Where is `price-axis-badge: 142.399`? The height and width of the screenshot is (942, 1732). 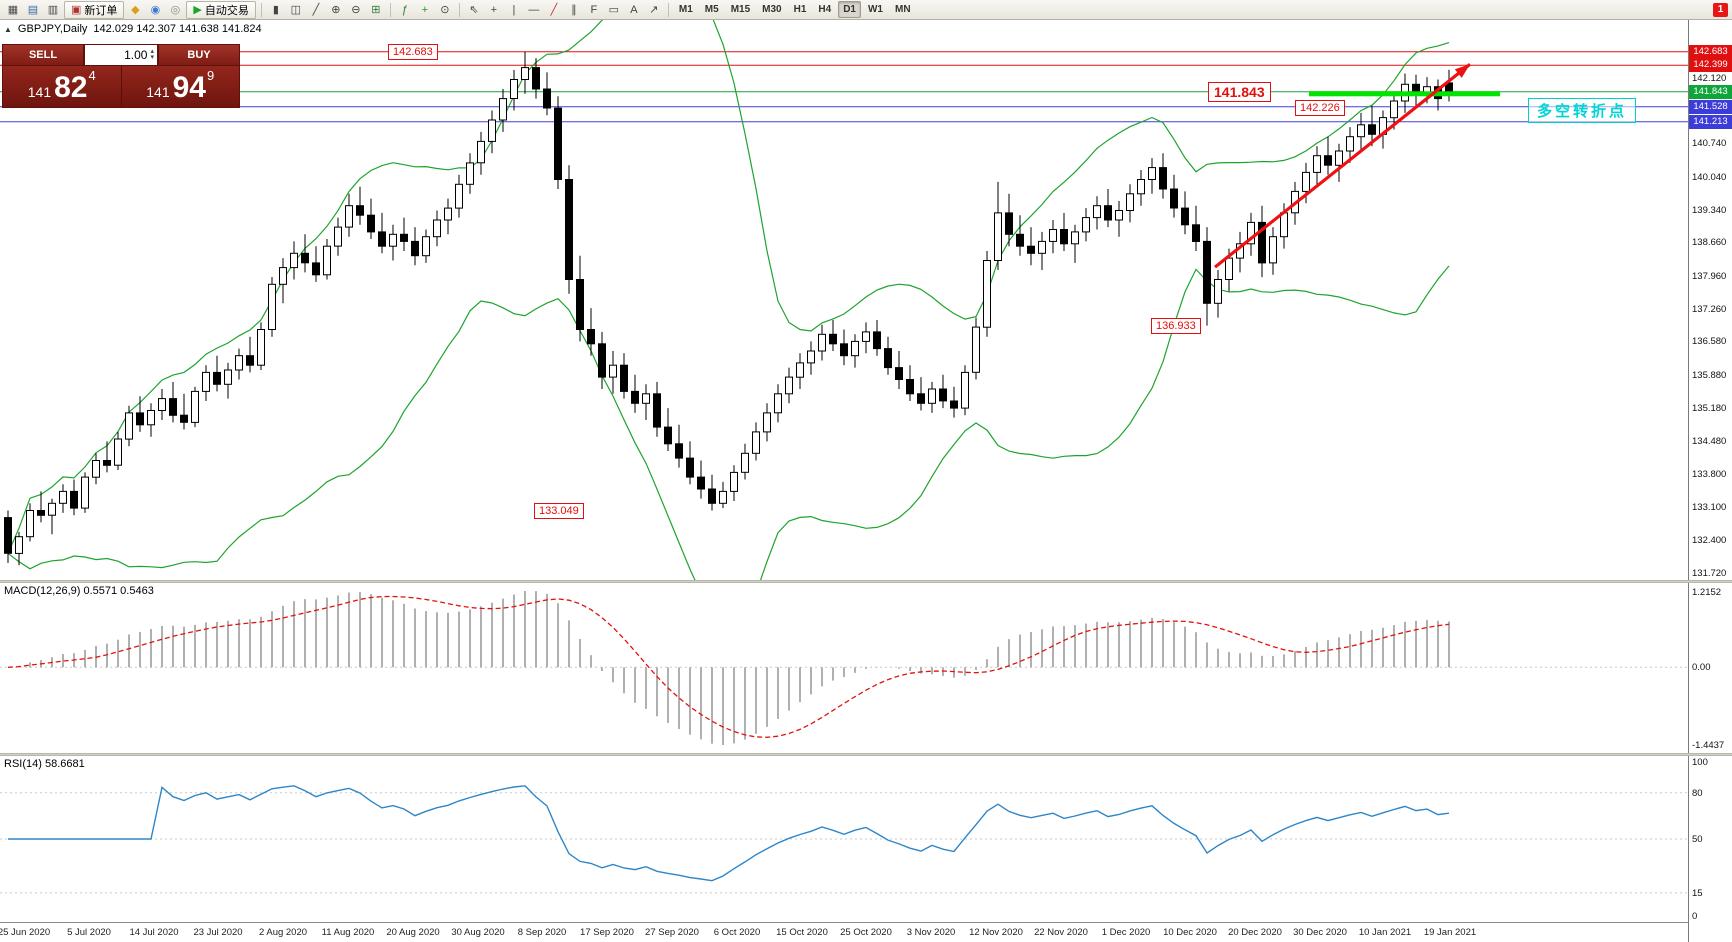 price-axis-badge: 142.399 is located at coordinates (1710, 65).